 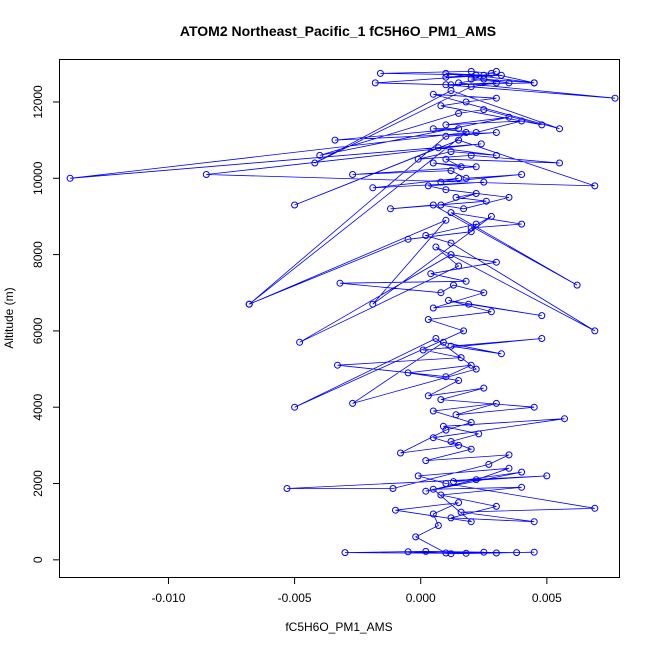 What do you see at coordinates (38, 330) in the screenshot?
I see `y-tick-label: 6000` at bounding box center [38, 330].